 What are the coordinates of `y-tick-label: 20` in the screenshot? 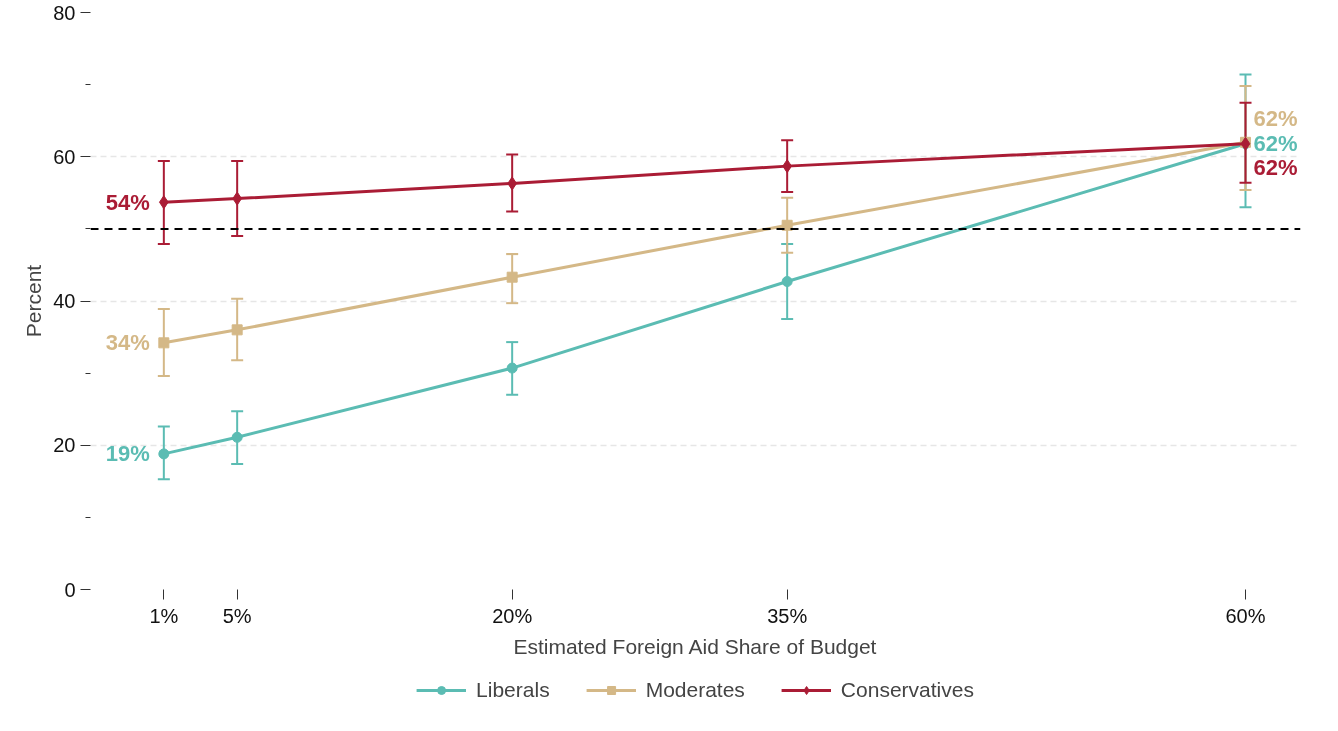 It's located at (64, 445).